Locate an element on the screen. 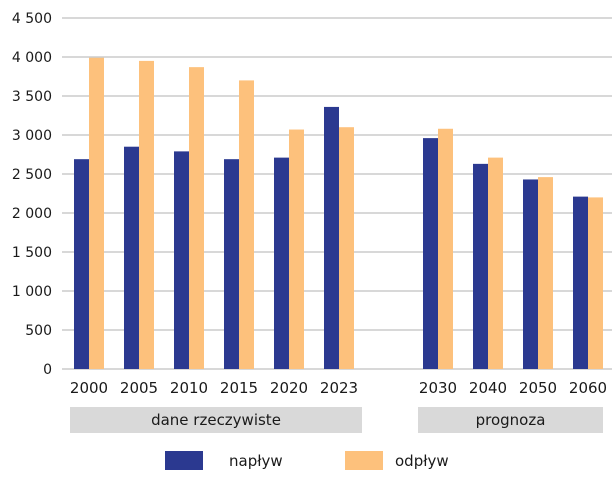 The height and width of the screenshot is (499, 612). group-band-label: prognoza is located at coordinates (511, 420).